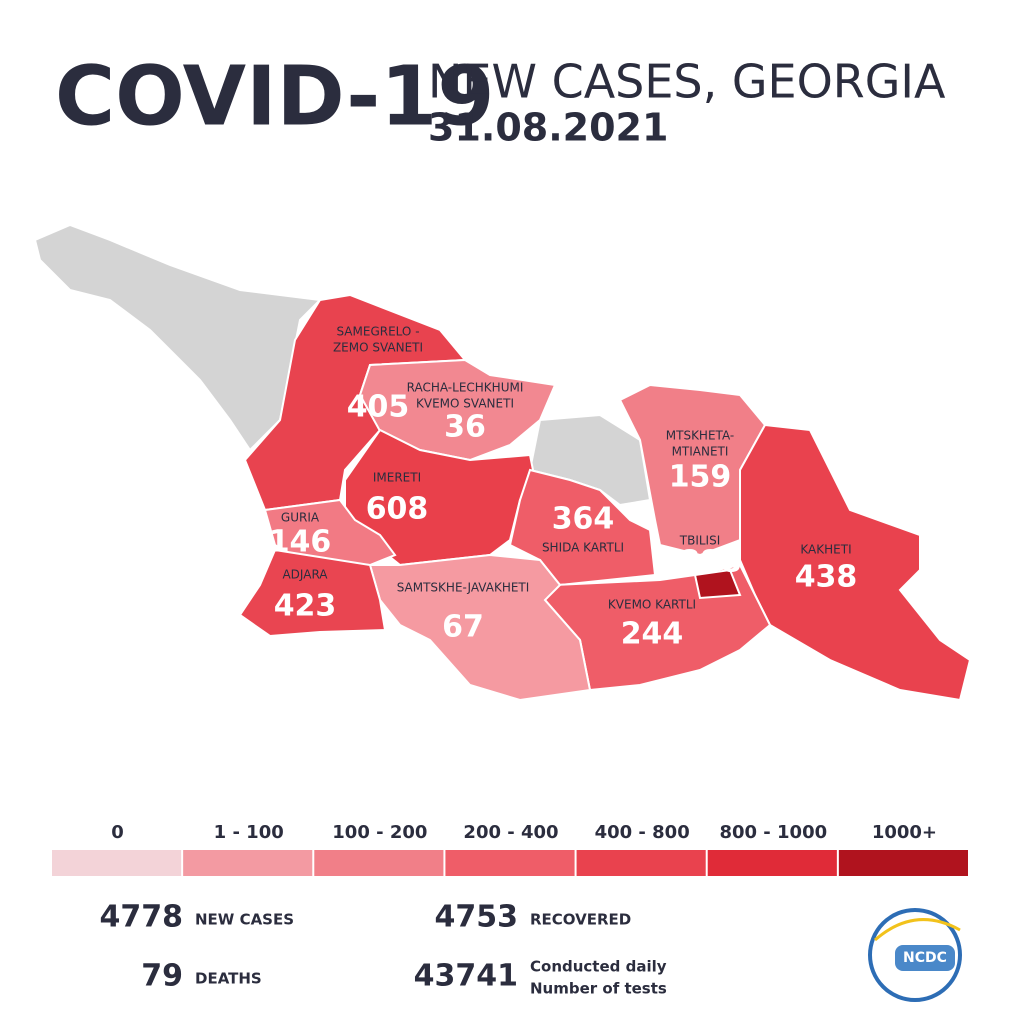  What do you see at coordinates (228, 979) in the screenshot?
I see `stat-label: DEATHS` at bounding box center [228, 979].